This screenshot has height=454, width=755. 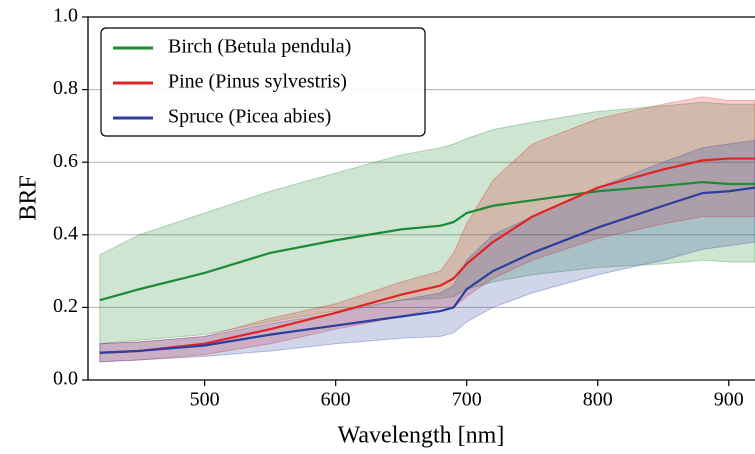 What do you see at coordinates (65, 161) in the screenshot?
I see `y-tick-label: 0.6` at bounding box center [65, 161].